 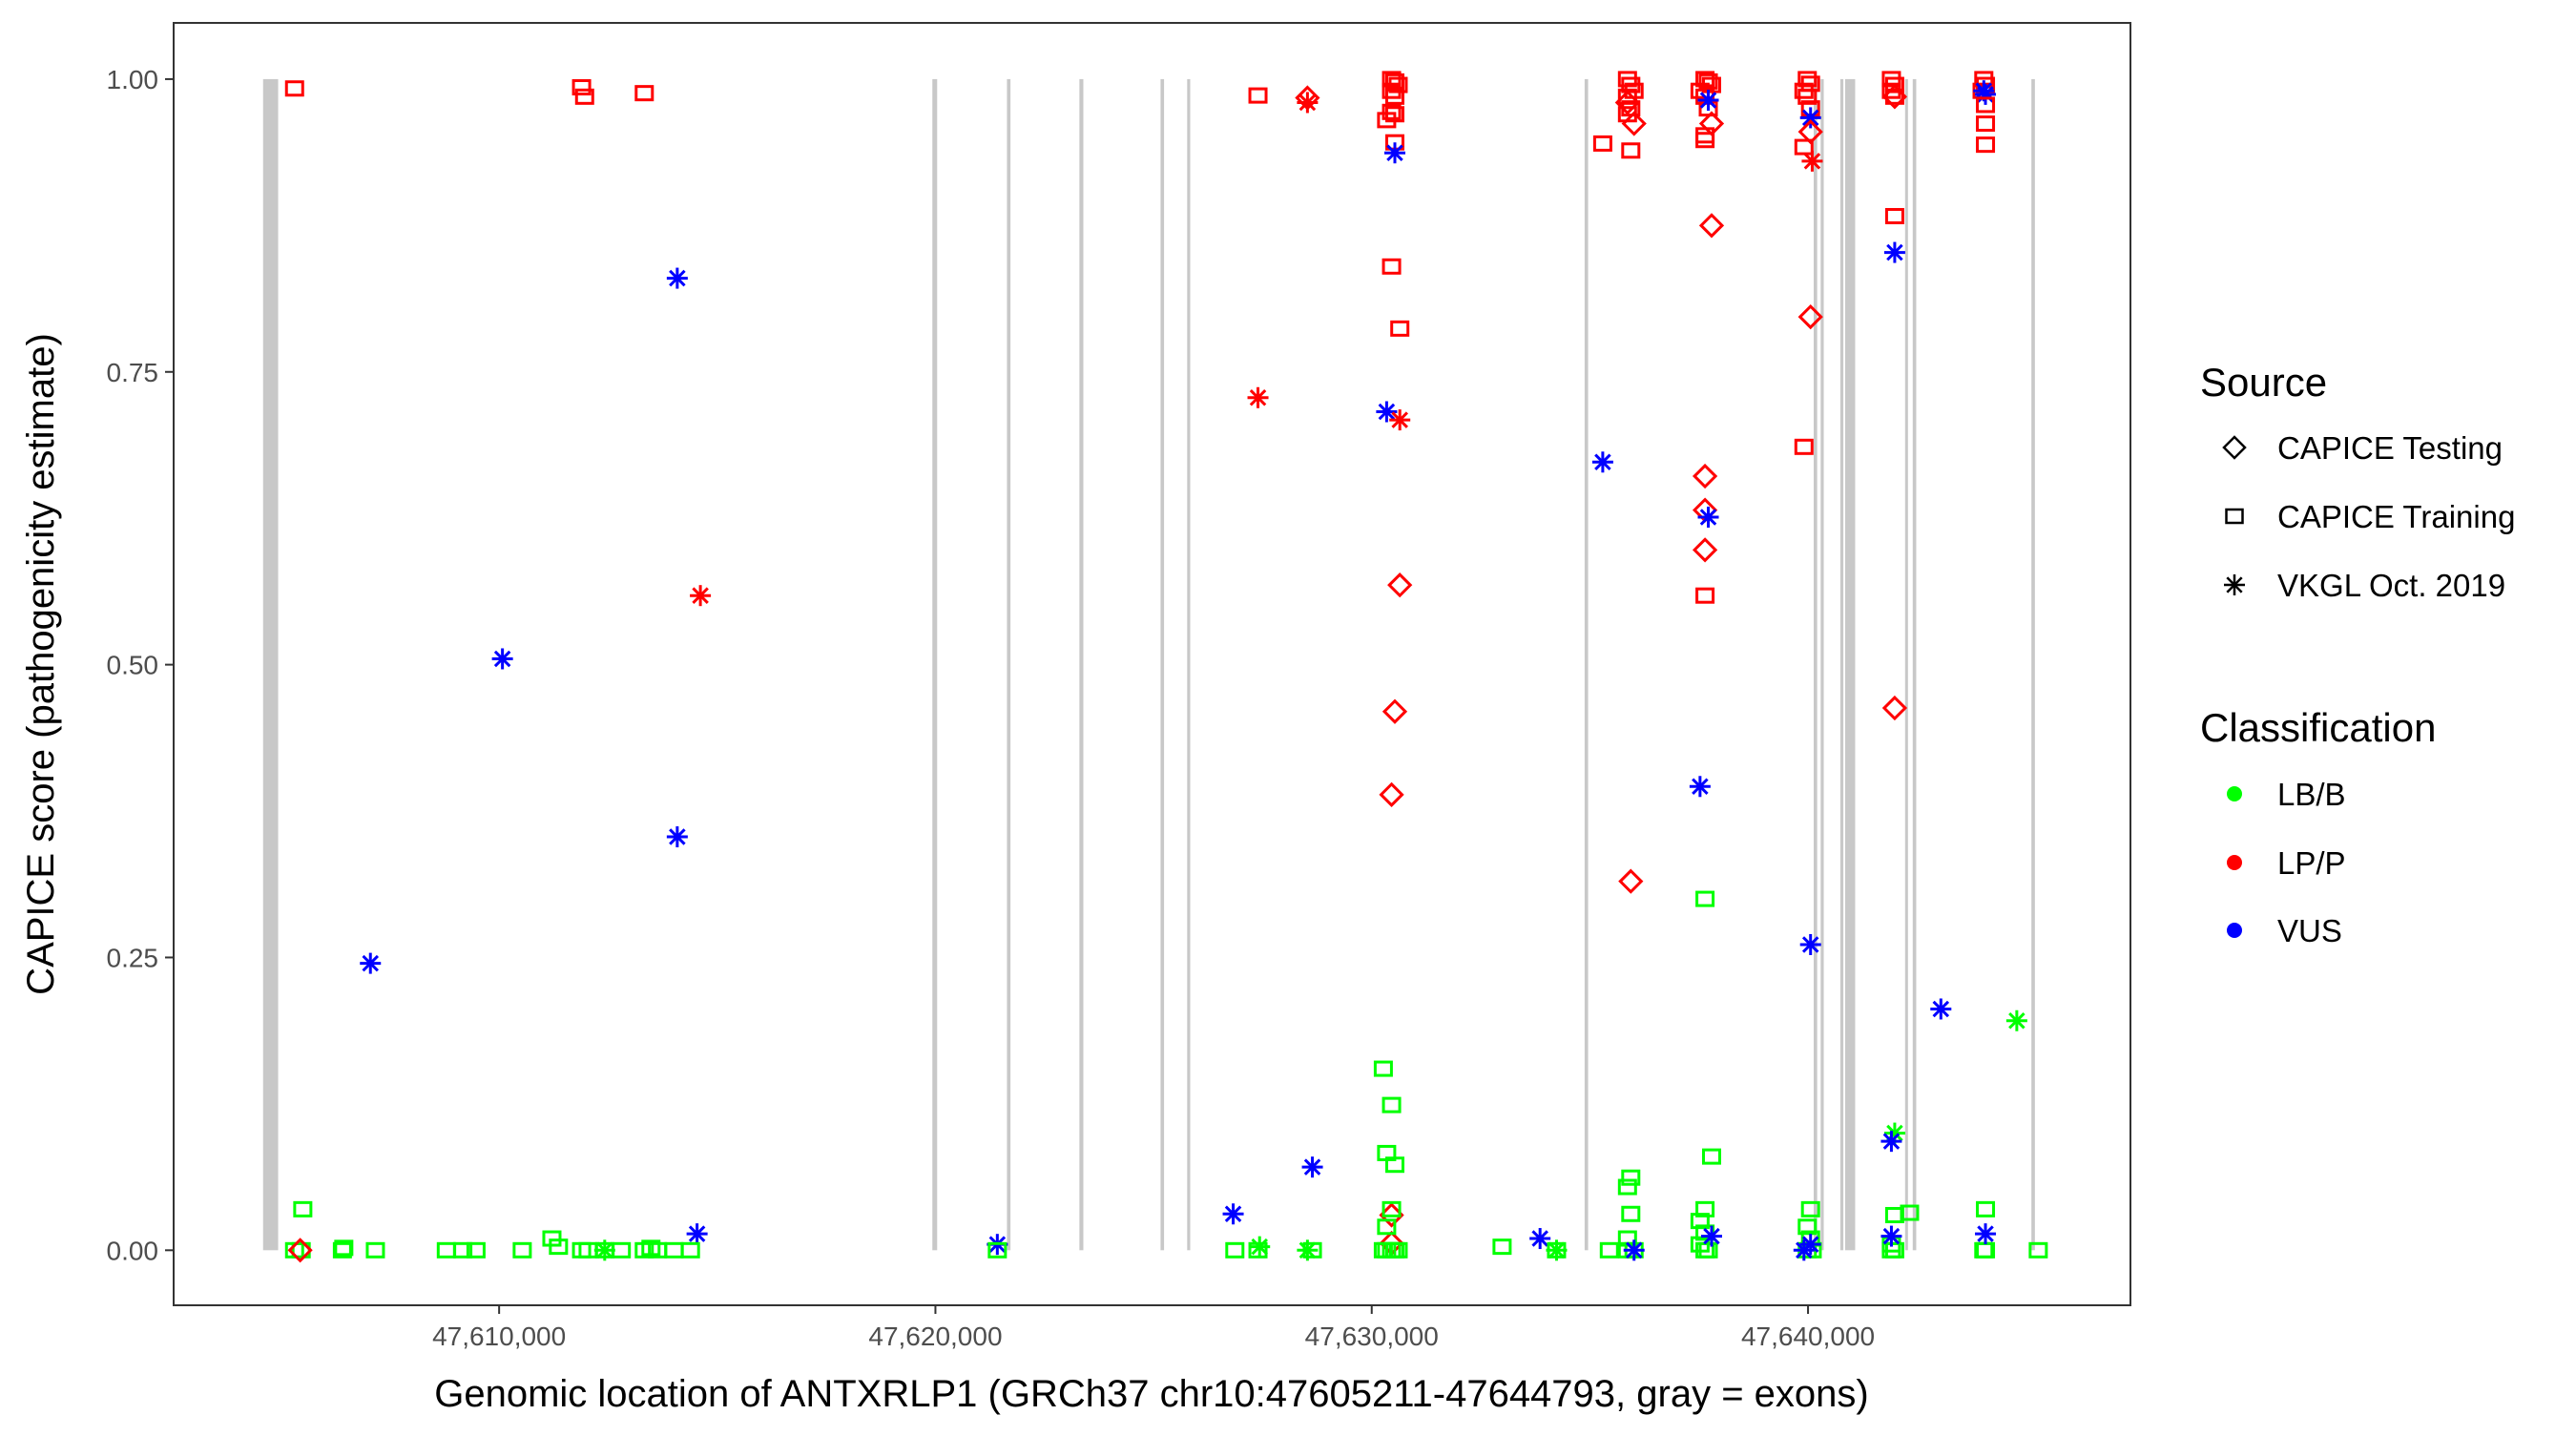 I want to click on legend-dot-icon, so click(x=2234, y=930).